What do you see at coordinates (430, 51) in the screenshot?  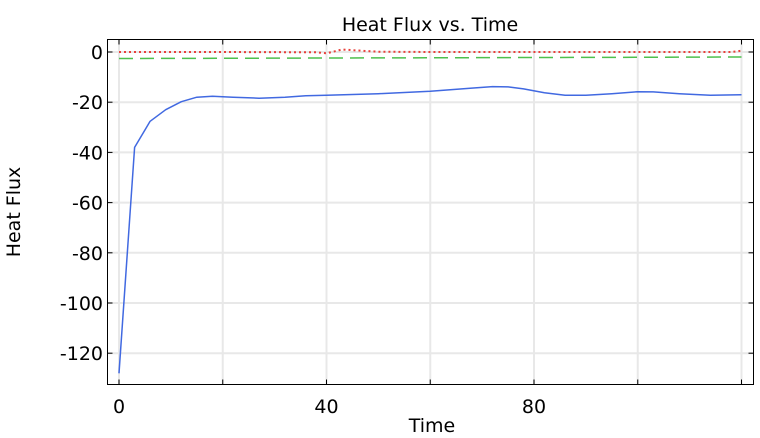 I see `series-2-line` at bounding box center [430, 51].